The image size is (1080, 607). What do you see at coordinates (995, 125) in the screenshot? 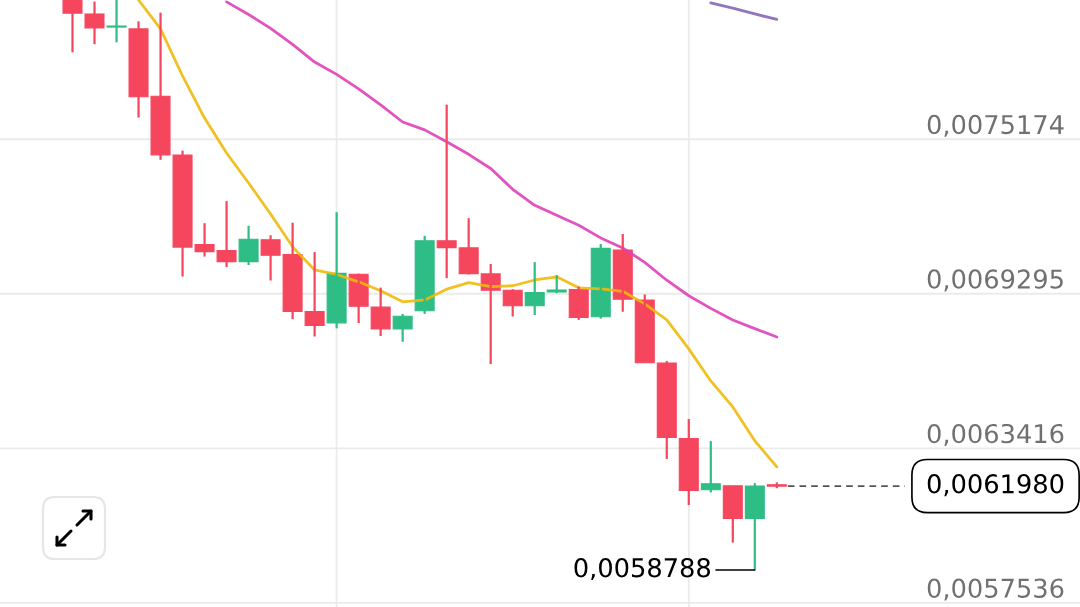
I see `y-tick-label: 0,0075174` at bounding box center [995, 125].